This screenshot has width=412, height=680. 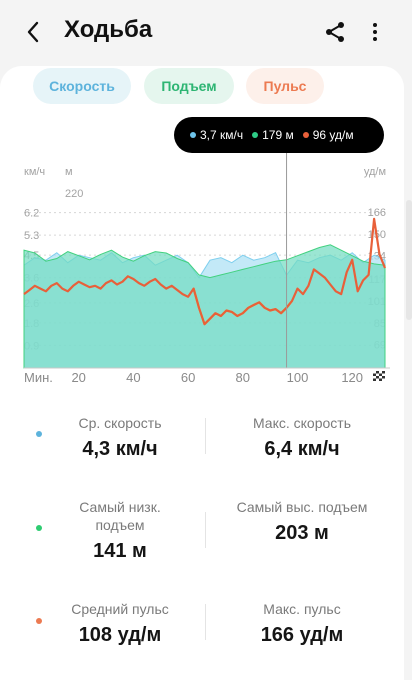 I want to click on tooltip-speed: 3,7 км/ч, so click(x=216, y=135).